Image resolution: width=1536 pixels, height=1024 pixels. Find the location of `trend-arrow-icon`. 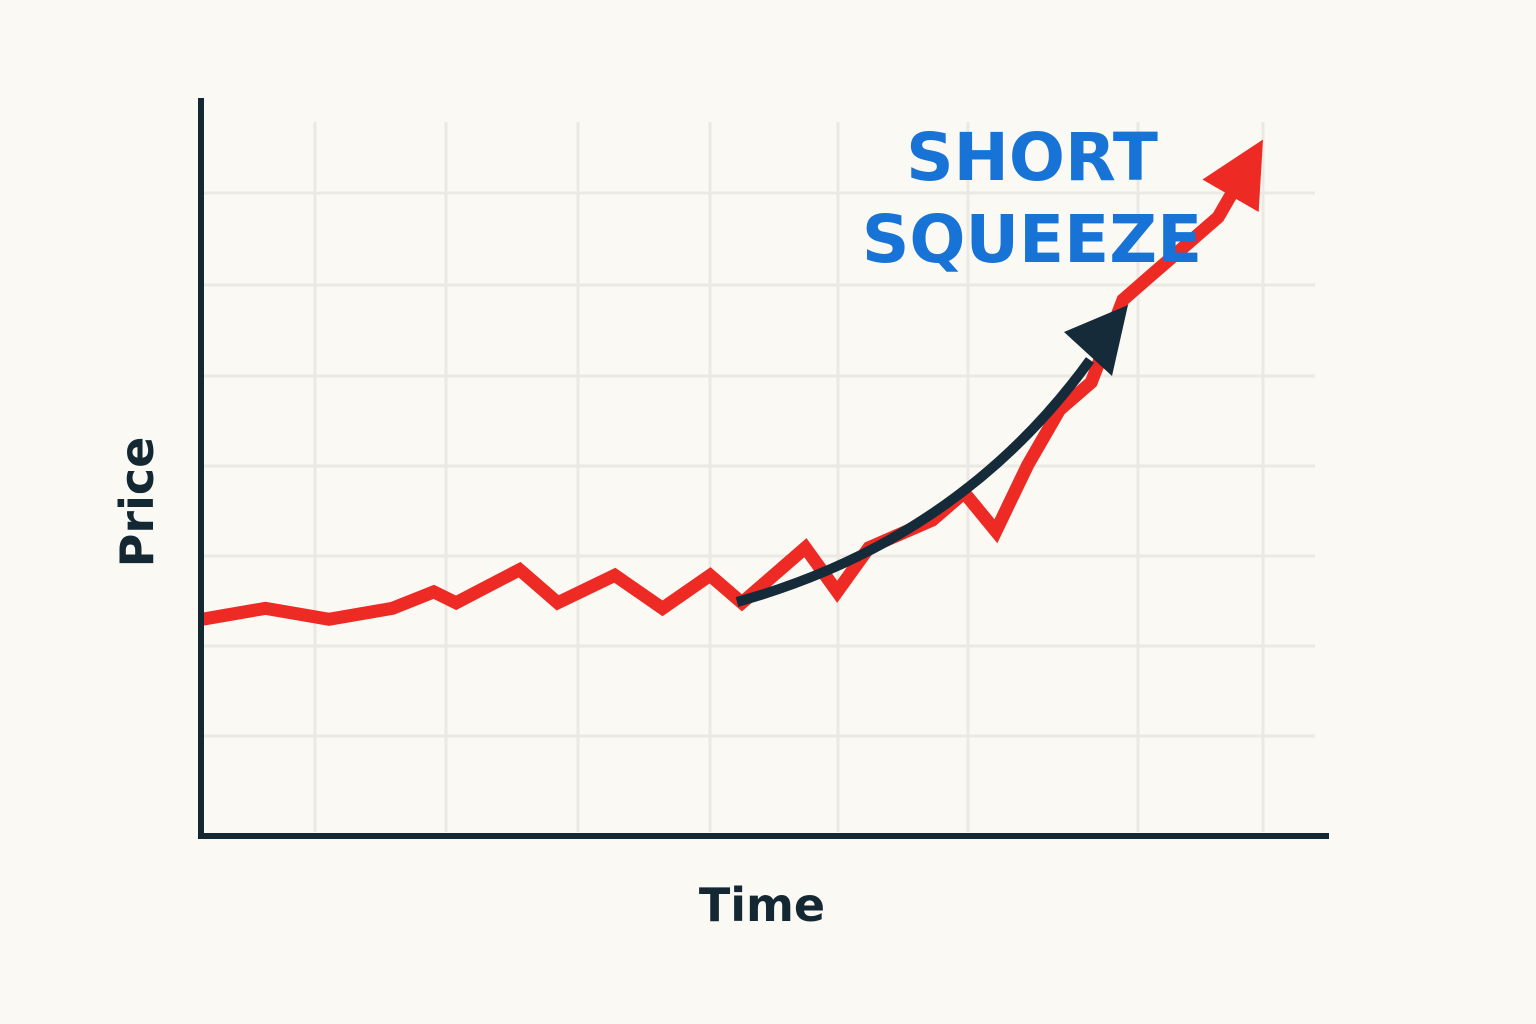

trend-arrow-icon is located at coordinates (915, 482).